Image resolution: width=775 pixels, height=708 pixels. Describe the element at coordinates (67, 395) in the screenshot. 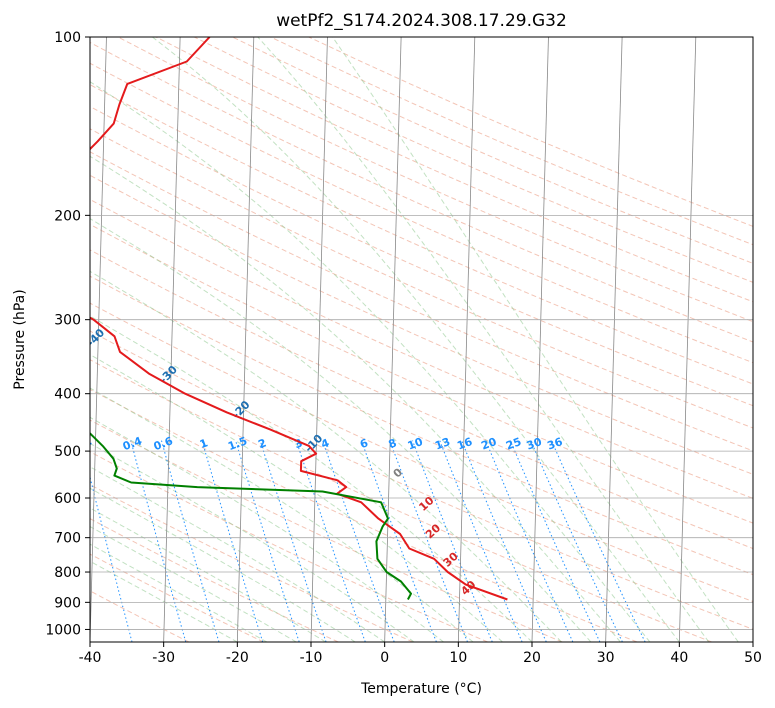

I see `y-tick-label: 400` at that location.